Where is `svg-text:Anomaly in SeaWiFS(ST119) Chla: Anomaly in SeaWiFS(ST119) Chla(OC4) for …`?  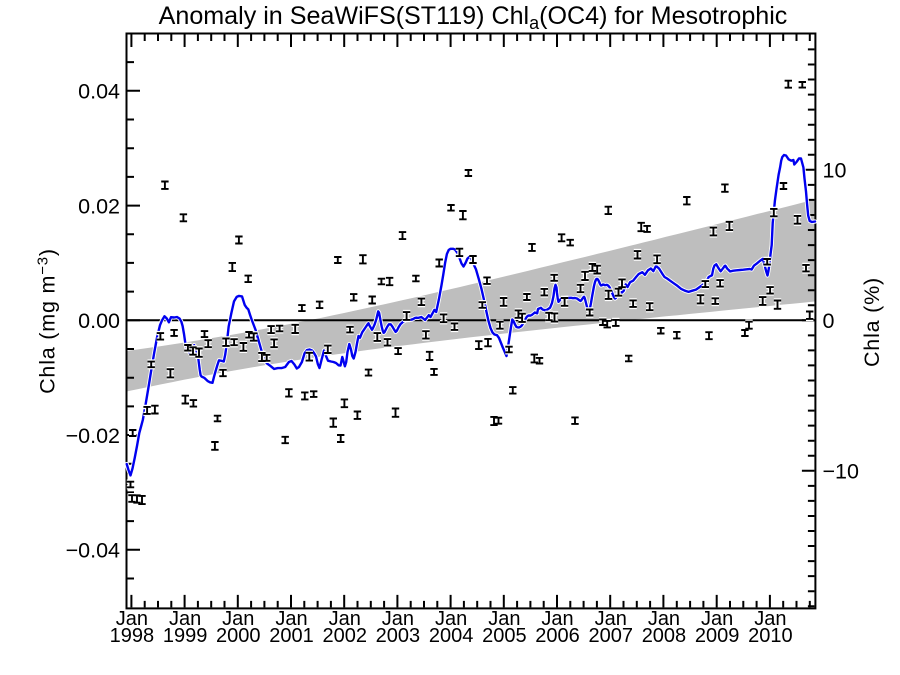
svg-text:Anomaly in SeaWiFS(ST119) Chla: Anomaly in SeaWiFS(ST119) Chla(OC4) for … is located at coordinates (473, 17).